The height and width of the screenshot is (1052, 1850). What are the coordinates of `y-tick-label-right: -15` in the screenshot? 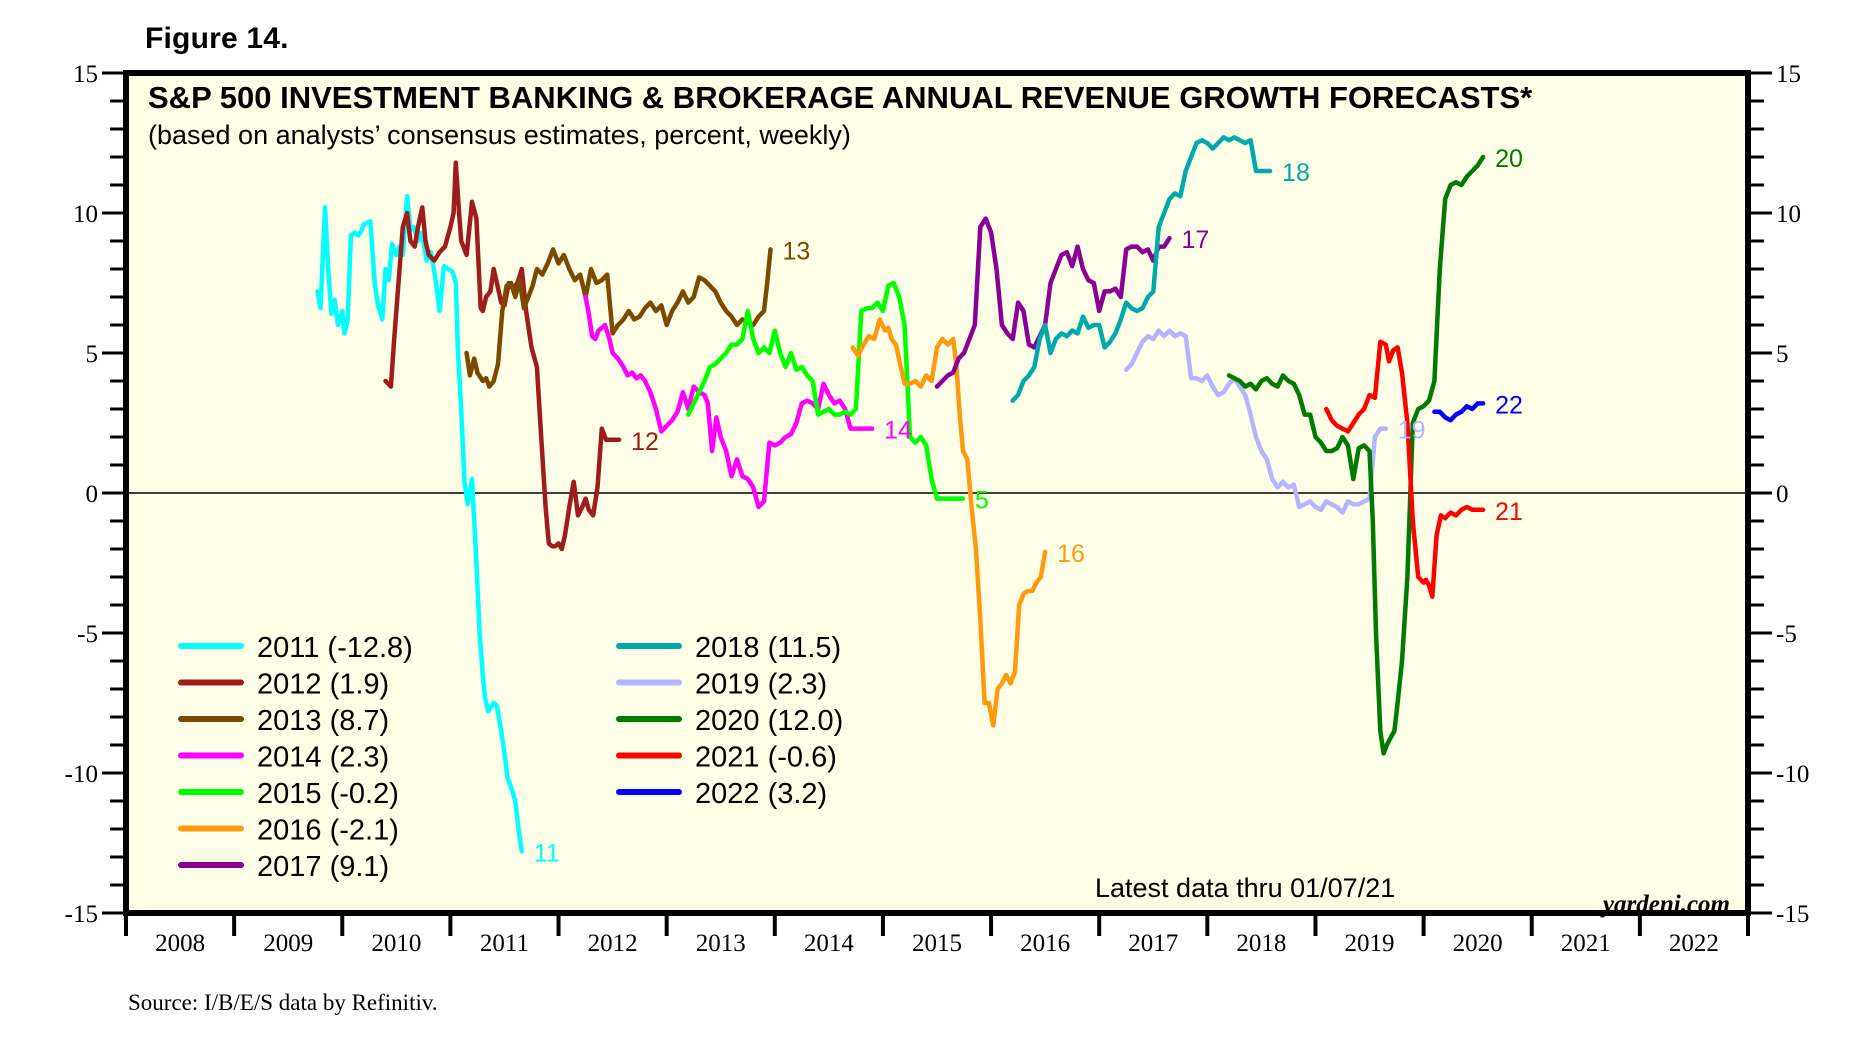 It's located at (1792, 914).